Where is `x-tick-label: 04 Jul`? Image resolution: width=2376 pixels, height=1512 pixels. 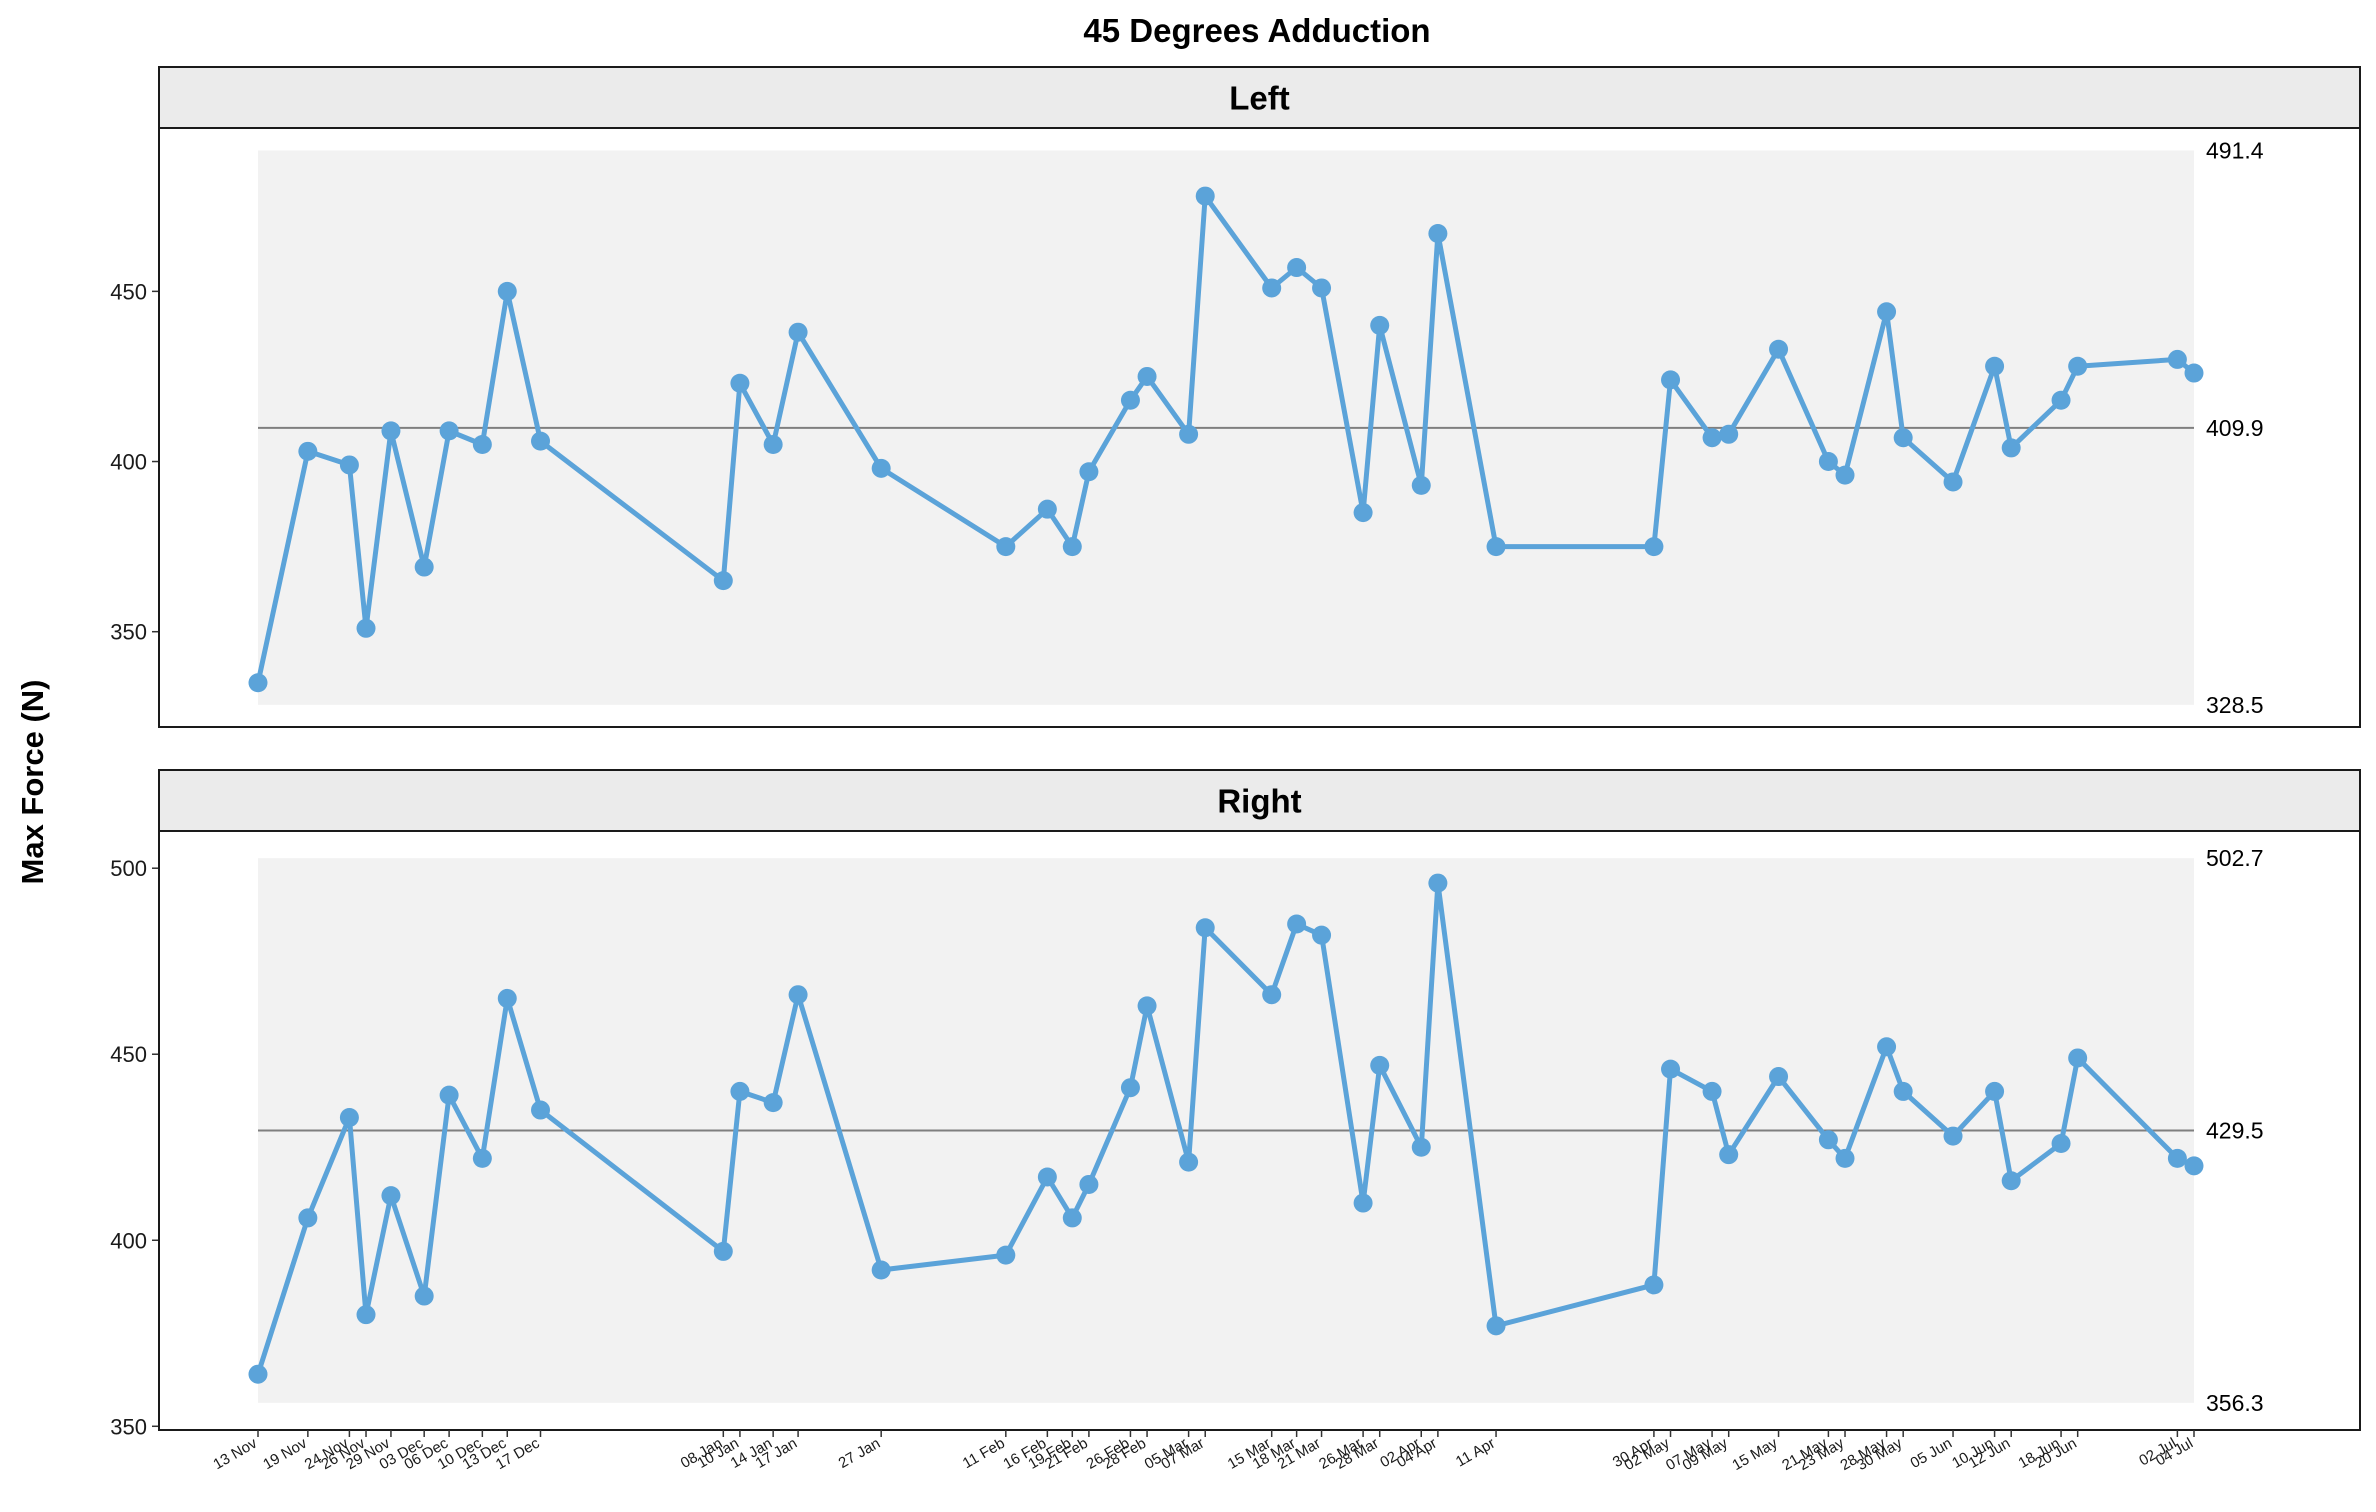
x-tick-label: 04 Jul is located at coordinates (2174, 1452).